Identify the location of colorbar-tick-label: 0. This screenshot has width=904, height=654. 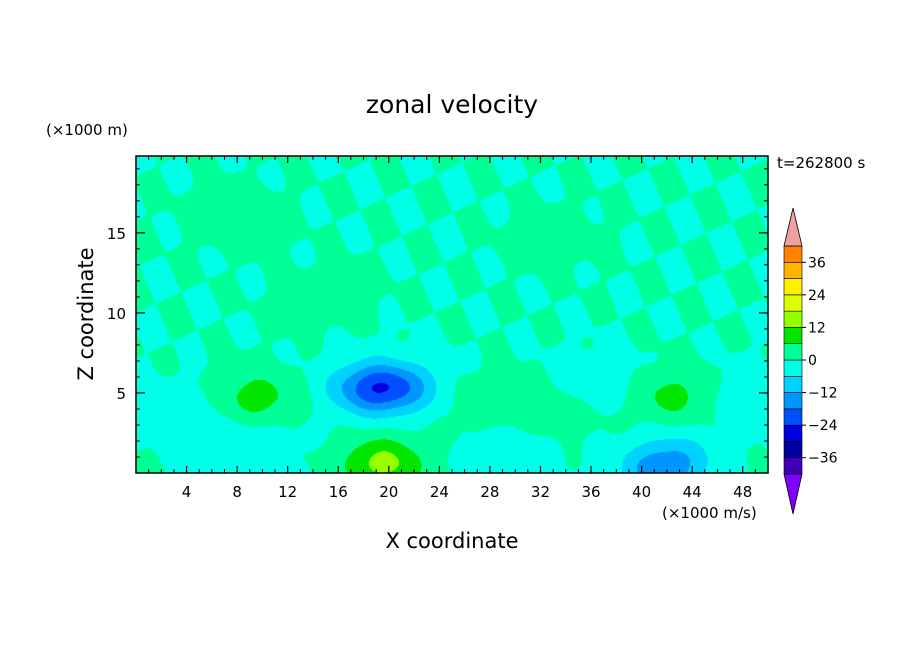
(812, 361).